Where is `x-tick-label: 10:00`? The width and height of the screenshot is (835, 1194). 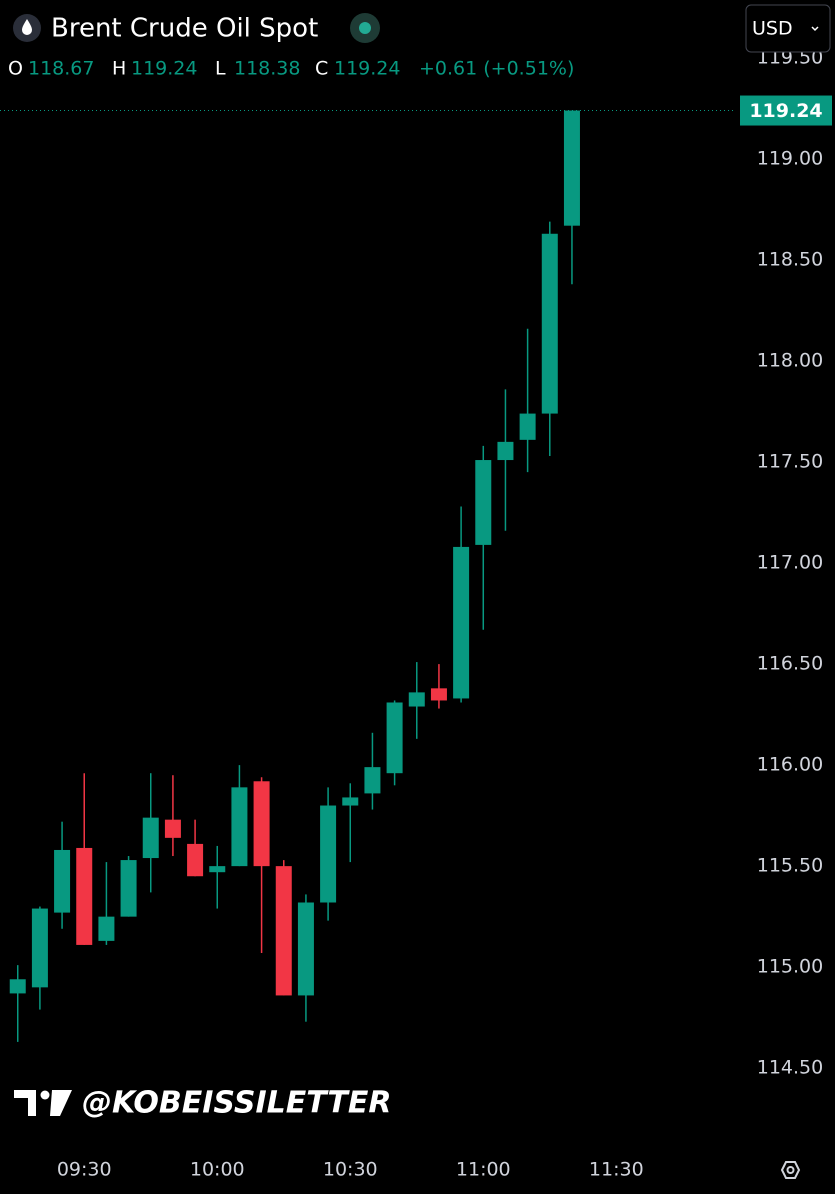 x-tick-label: 10:00 is located at coordinates (217, 1170).